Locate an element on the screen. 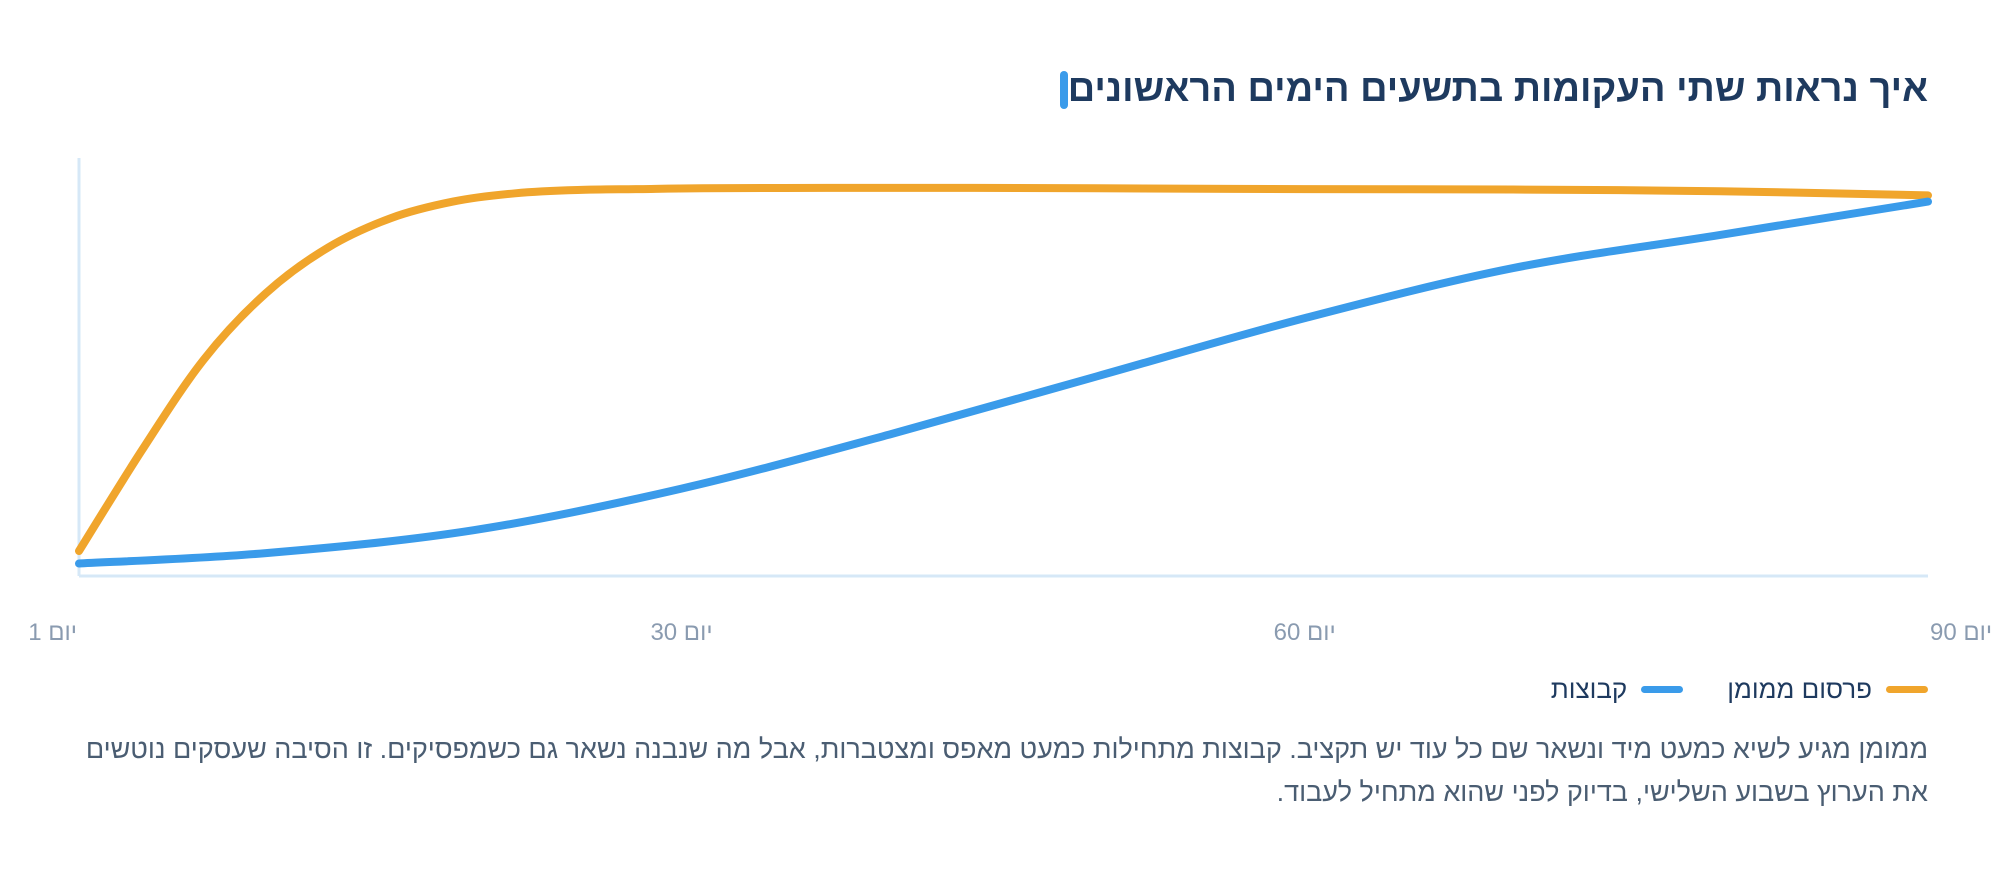 The width and height of the screenshot is (2000, 880). legend-item-paid: פרסום ממומן is located at coordinates (1827, 689).